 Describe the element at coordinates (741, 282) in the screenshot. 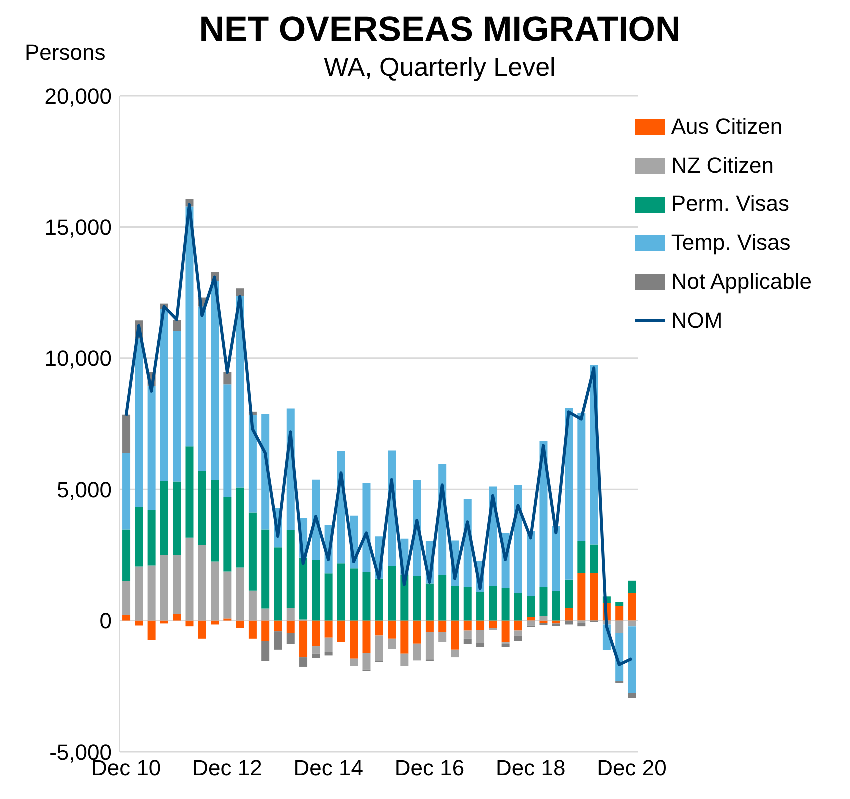

I see `legend-label: Not Applicable` at that location.